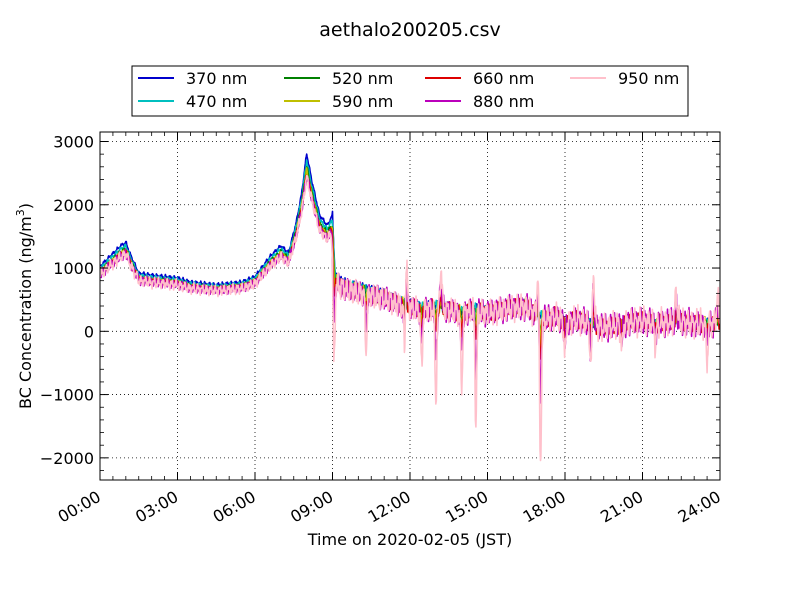  I want to click on legend-label: 470 nm, so click(216, 101).